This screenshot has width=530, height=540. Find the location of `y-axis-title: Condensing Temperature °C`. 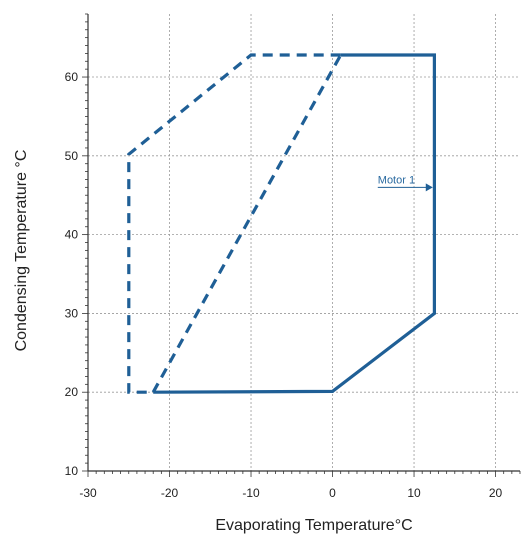

y-axis-title: Condensing Temperature °C is located at coordinates (21, 251).